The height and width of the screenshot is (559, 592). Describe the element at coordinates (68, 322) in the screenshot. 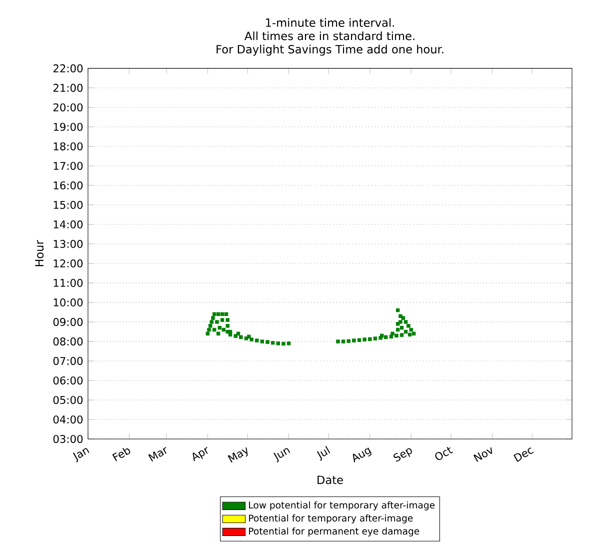

I see `y-tick-label: 09:00` at that location.